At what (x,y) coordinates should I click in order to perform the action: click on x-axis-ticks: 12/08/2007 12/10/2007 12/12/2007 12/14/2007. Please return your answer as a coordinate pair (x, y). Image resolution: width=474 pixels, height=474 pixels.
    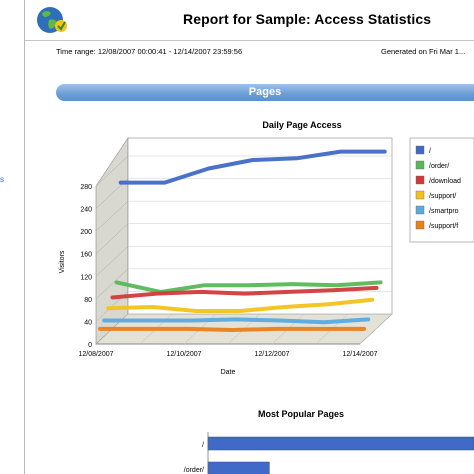
    Looking at the image, I should click on (227, 354).